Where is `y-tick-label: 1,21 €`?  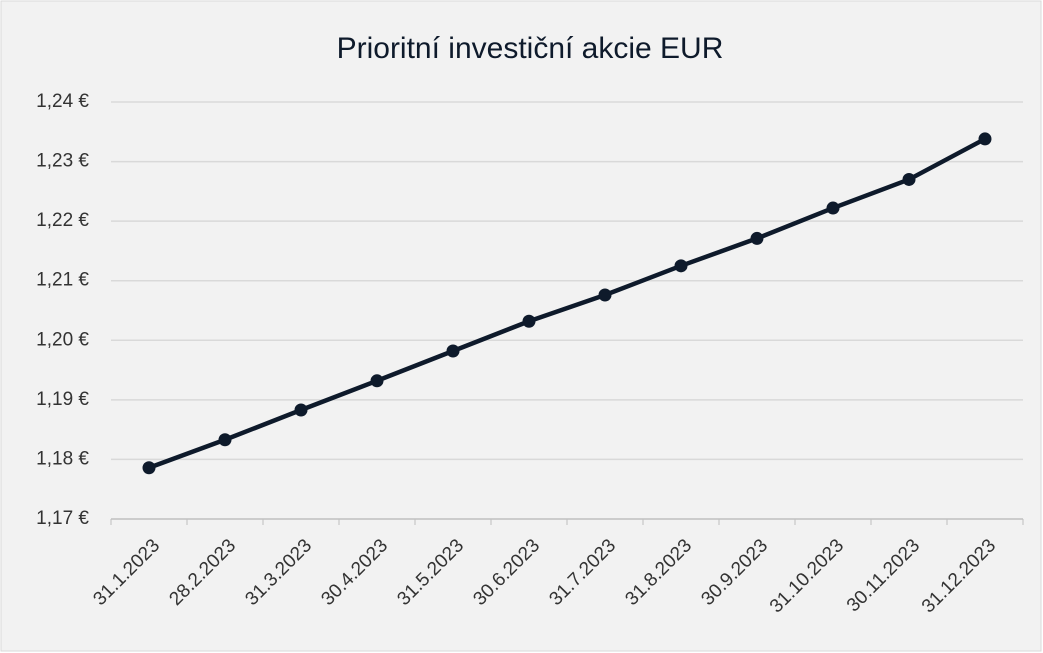
y-tick-label: 1,21 € is located at coordinates (62, 280).